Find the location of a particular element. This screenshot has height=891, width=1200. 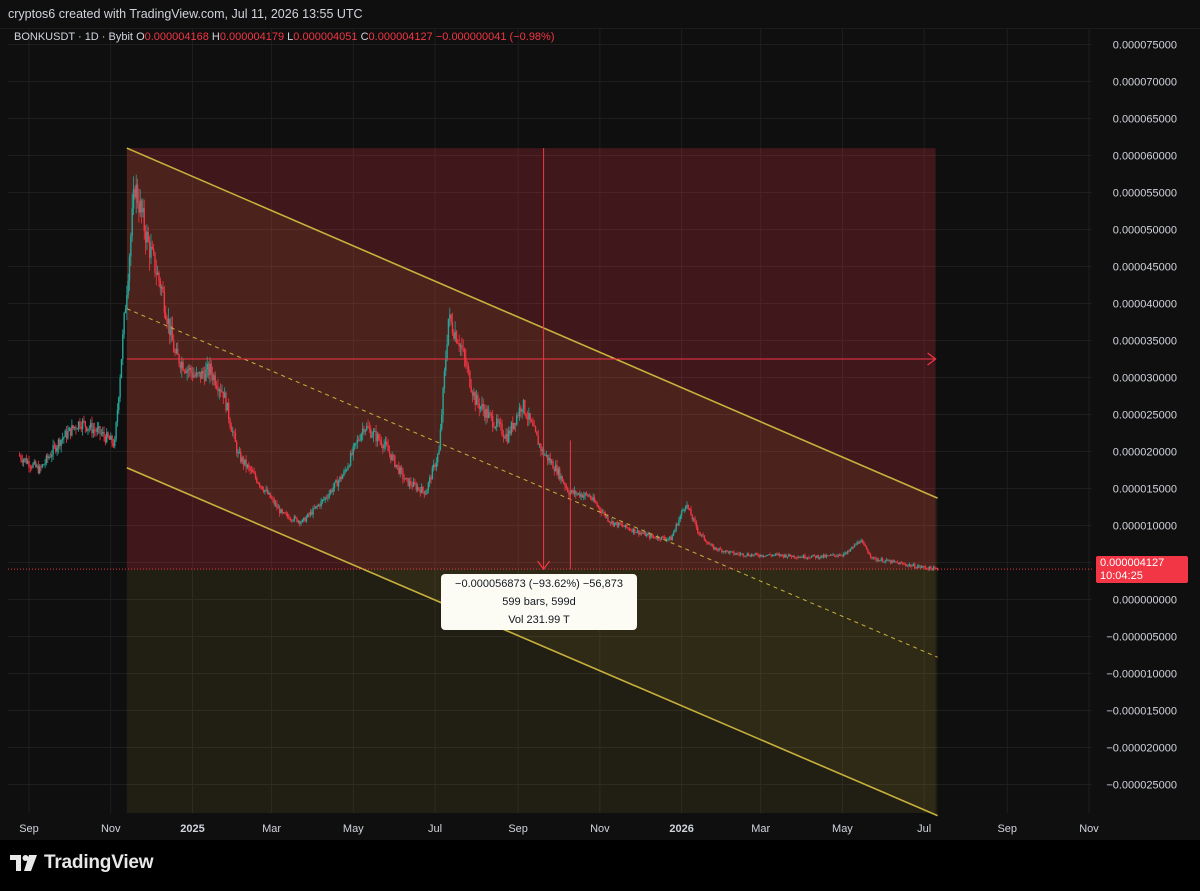

price-tick-label: 0.000025000 is located at coordinates (1145, 416).